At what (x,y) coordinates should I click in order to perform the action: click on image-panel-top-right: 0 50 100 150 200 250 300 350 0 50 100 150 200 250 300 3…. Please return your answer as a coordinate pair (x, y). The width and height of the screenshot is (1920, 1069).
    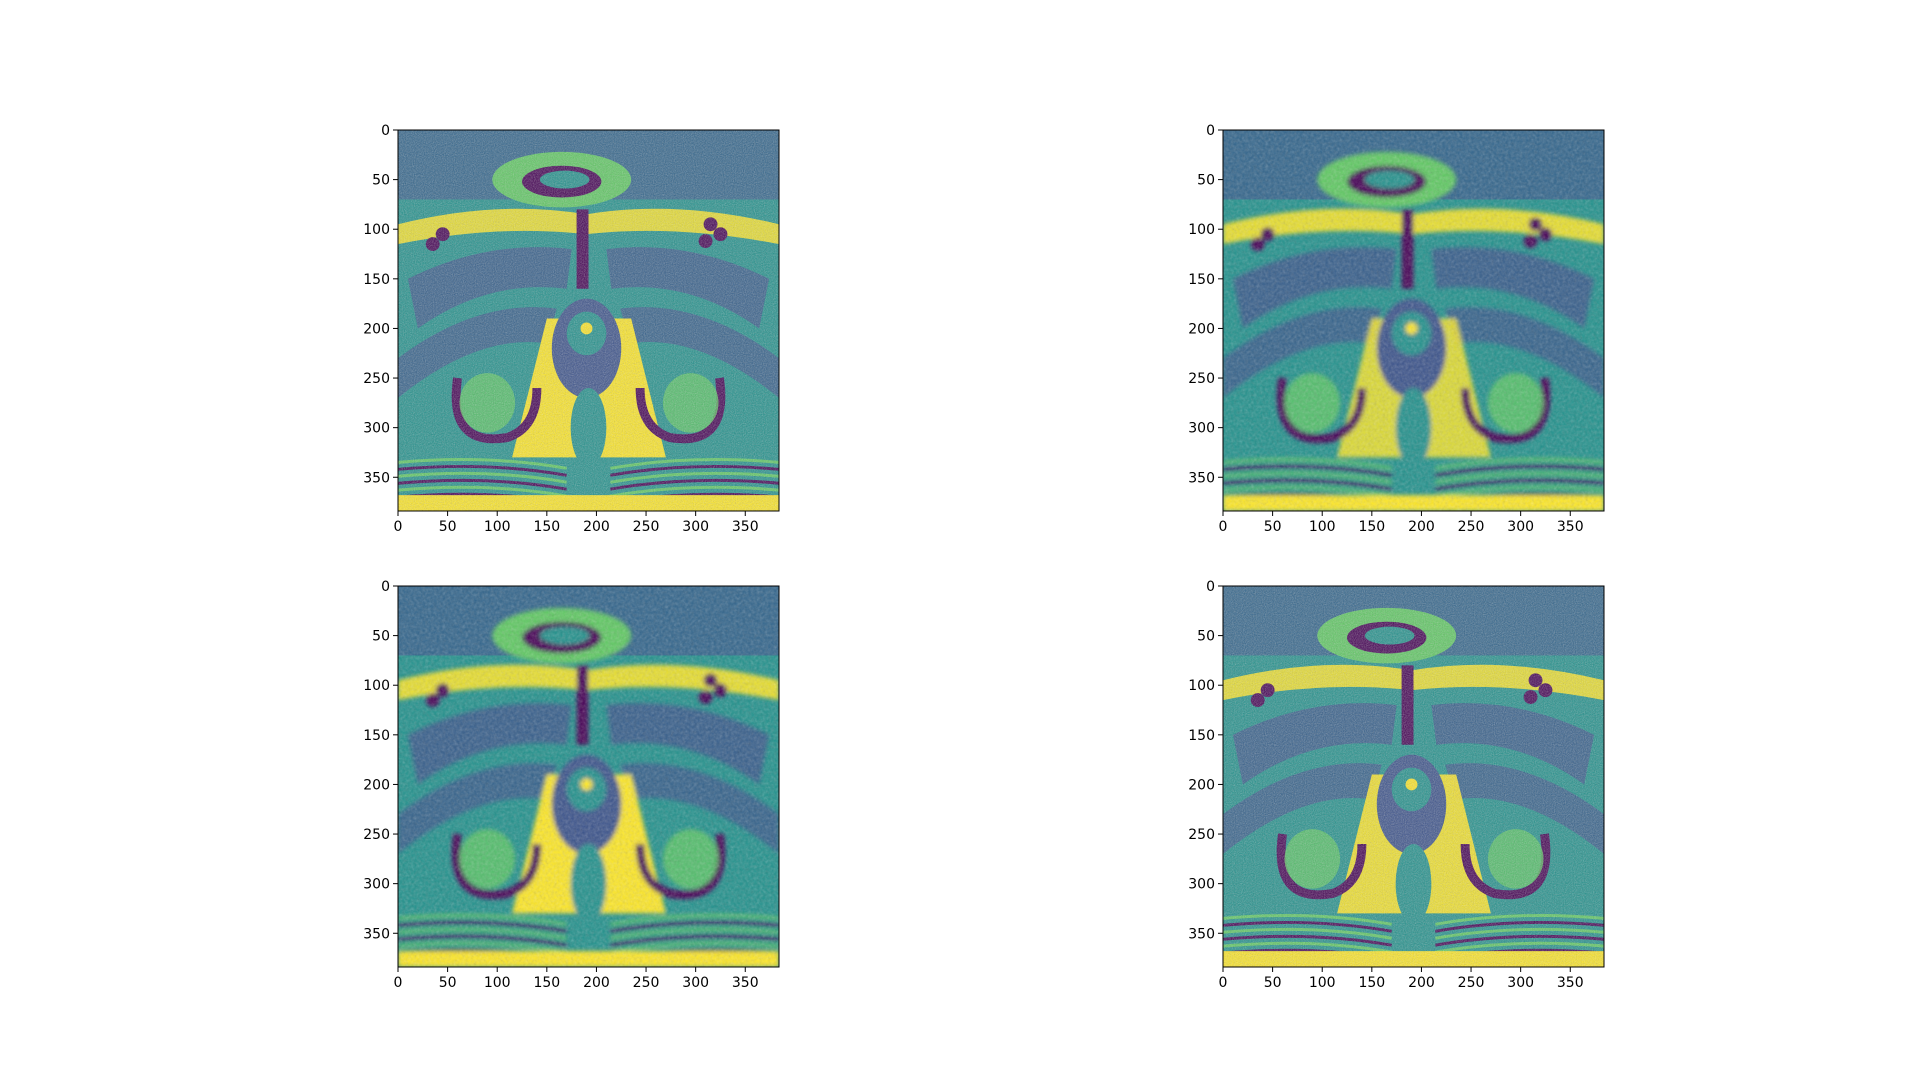
    Looking at the image, I should click on (1396, 329).